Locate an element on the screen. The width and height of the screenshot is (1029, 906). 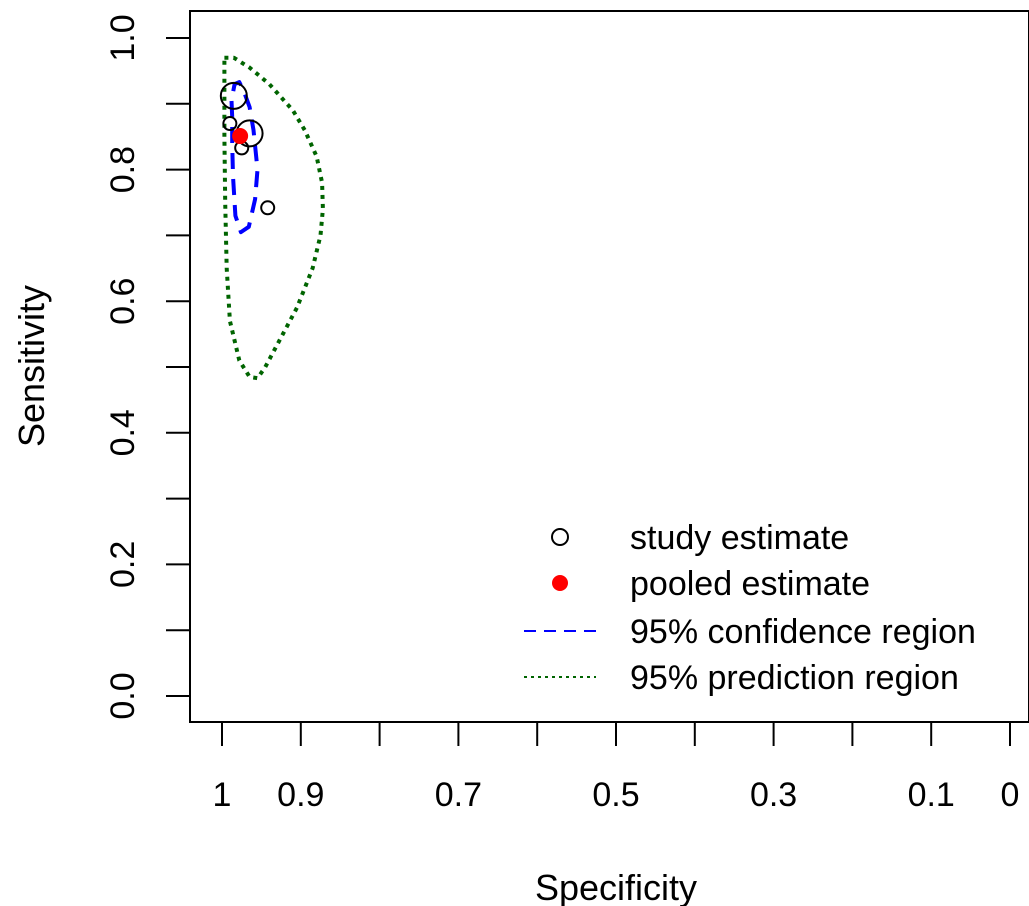
x-axis: 1 0.9 0.7 0.5 0.3 0.1 0 is located at coordinates (616, 768).